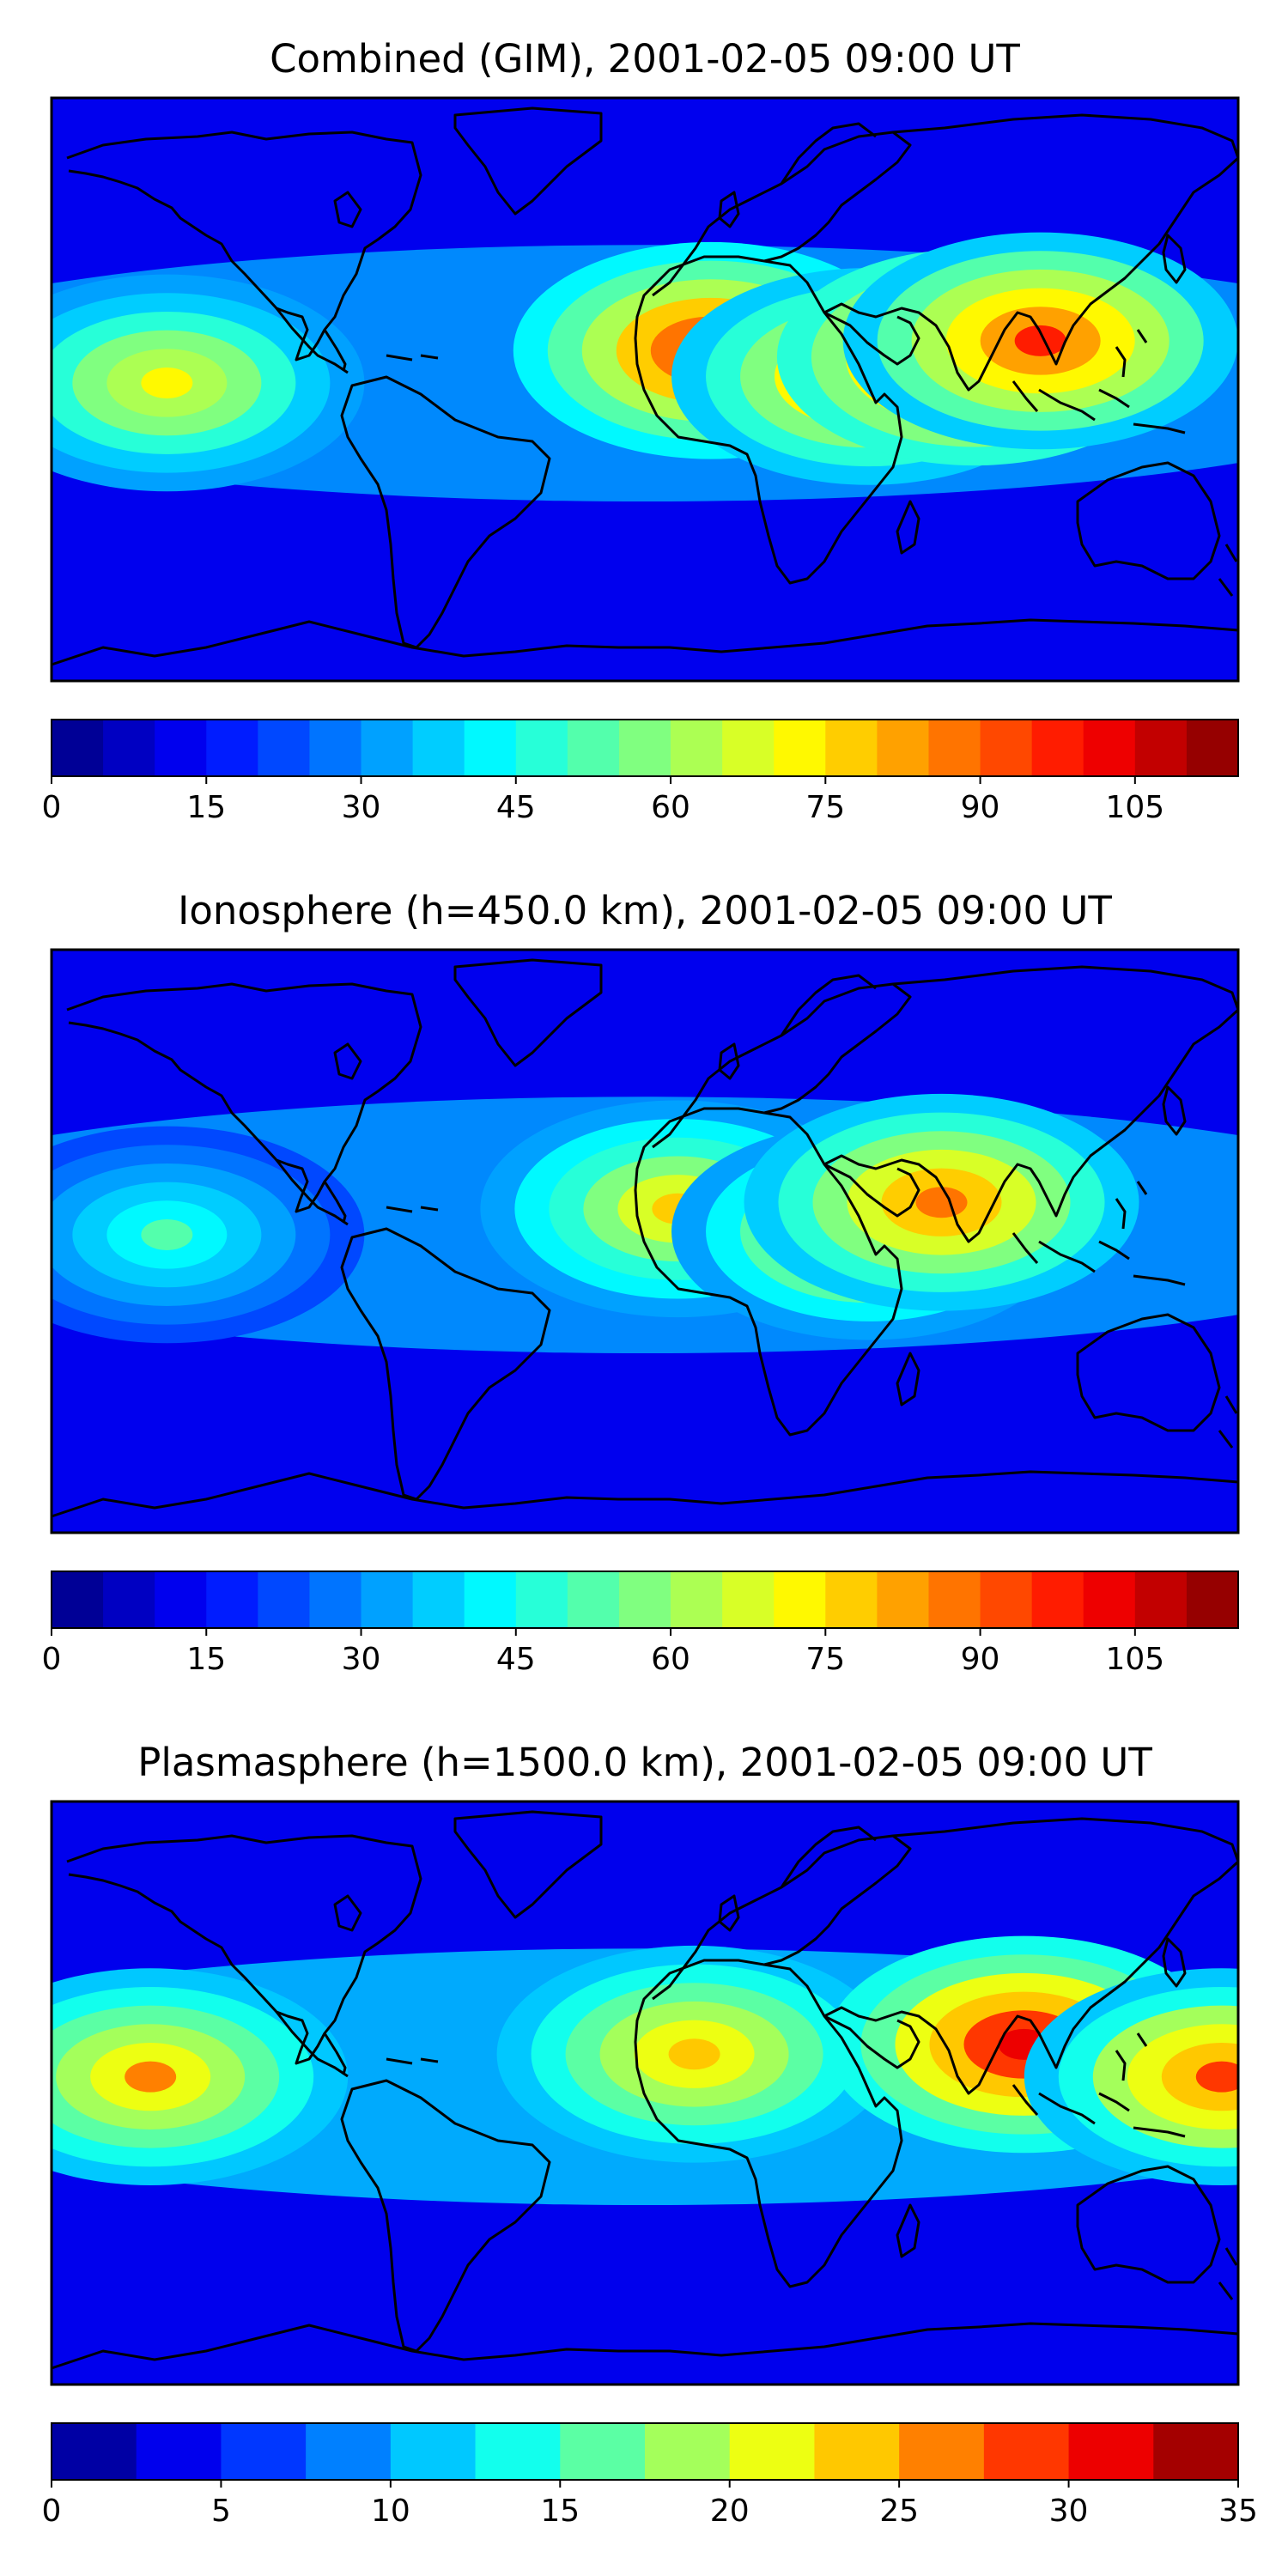 This screenshot has height=2576, width=1288. Describe the element at coordinates (1238, 2511) in the screenshot. I see `colorbar-tick-label: 35` at that location.